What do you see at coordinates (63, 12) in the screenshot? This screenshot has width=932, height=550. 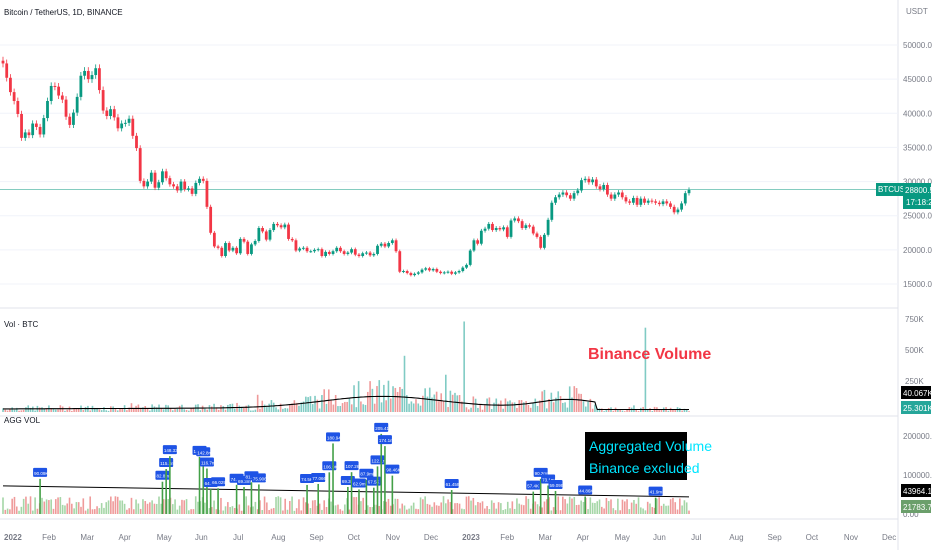 I see `symbol-title: Bitcoin / TetherUS, 1D, BINANCE` at bounding box center [63, 12].